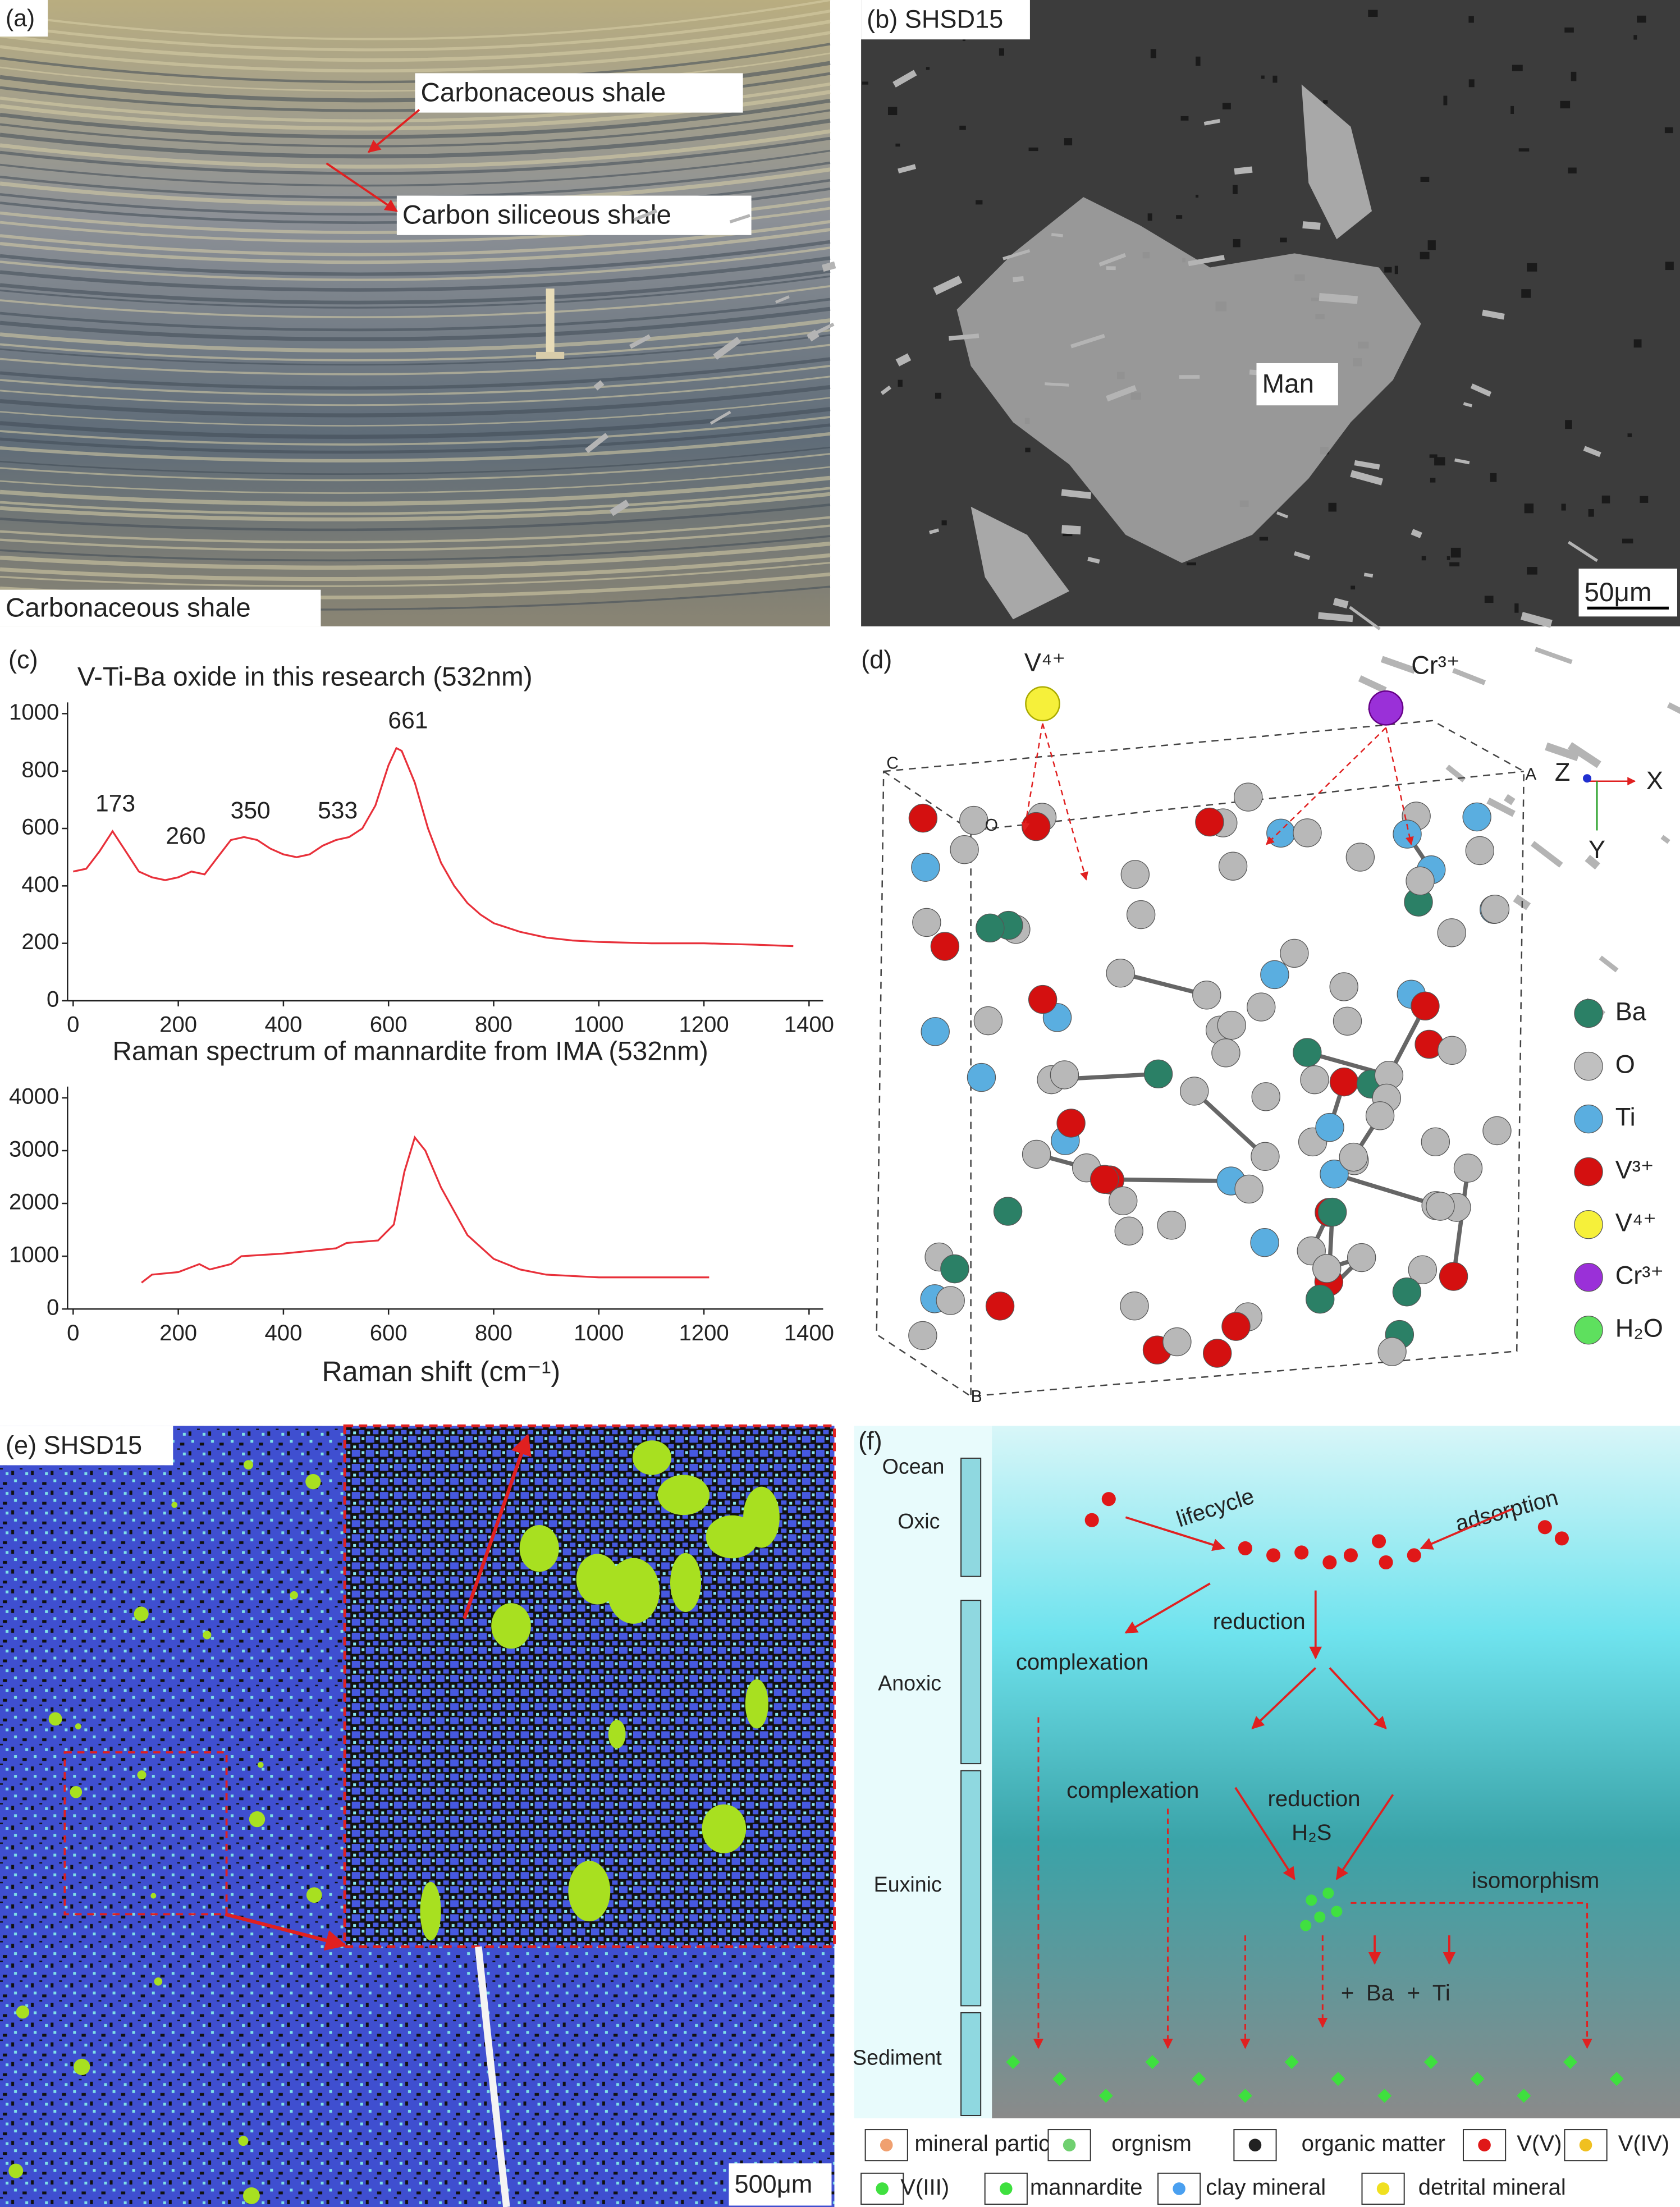  Describe the element at coordinates (1082, 1662) in the screenshot. I see `process-label: complexation` at that location.